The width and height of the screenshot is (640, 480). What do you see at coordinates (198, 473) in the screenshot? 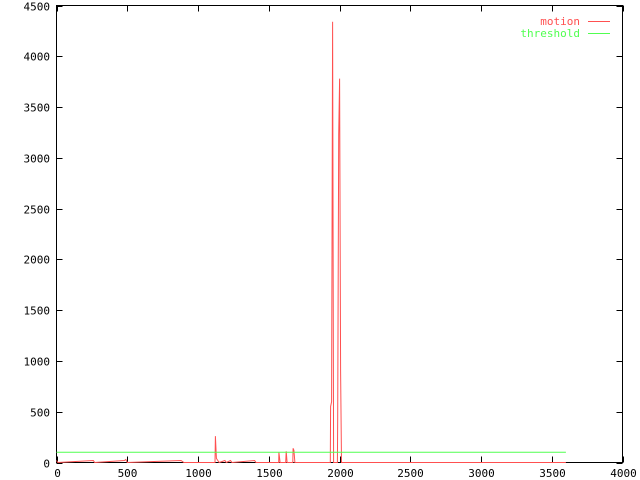
I see `x-tick-label: 1000` at bounding box center [198, 473].